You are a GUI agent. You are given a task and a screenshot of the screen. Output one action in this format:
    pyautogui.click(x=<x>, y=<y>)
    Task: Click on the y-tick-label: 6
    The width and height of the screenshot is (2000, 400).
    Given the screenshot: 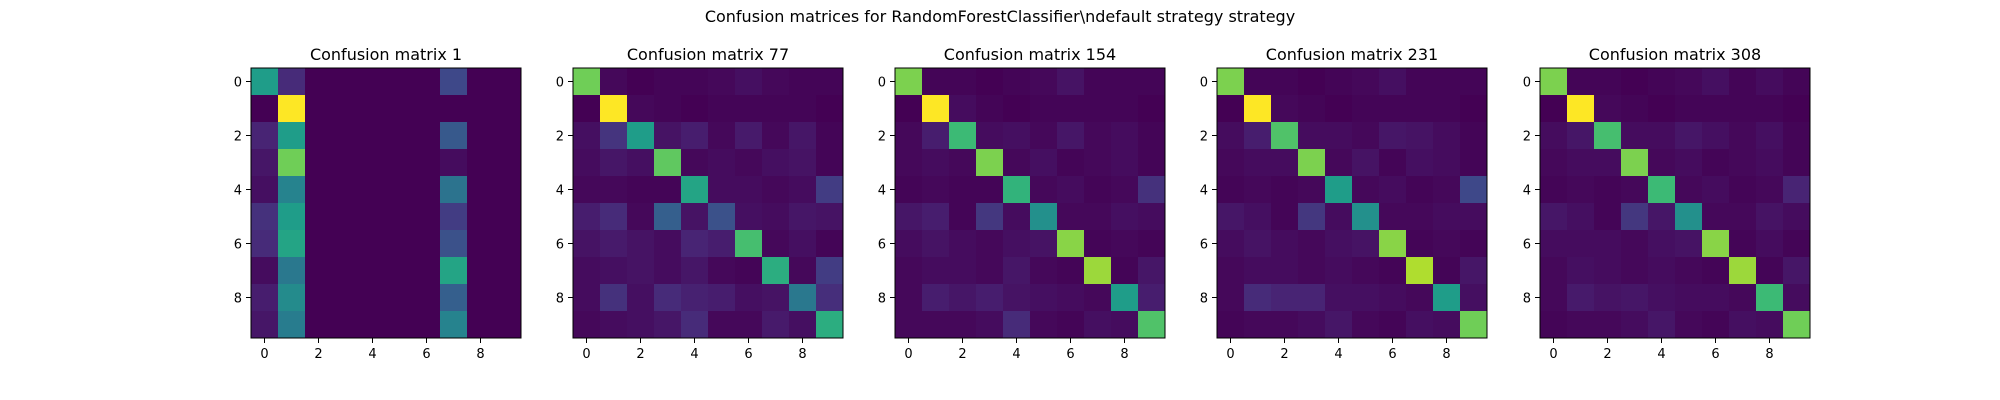 What is the action you would take?
    pyautogui.click(x=1527, y=245)
    